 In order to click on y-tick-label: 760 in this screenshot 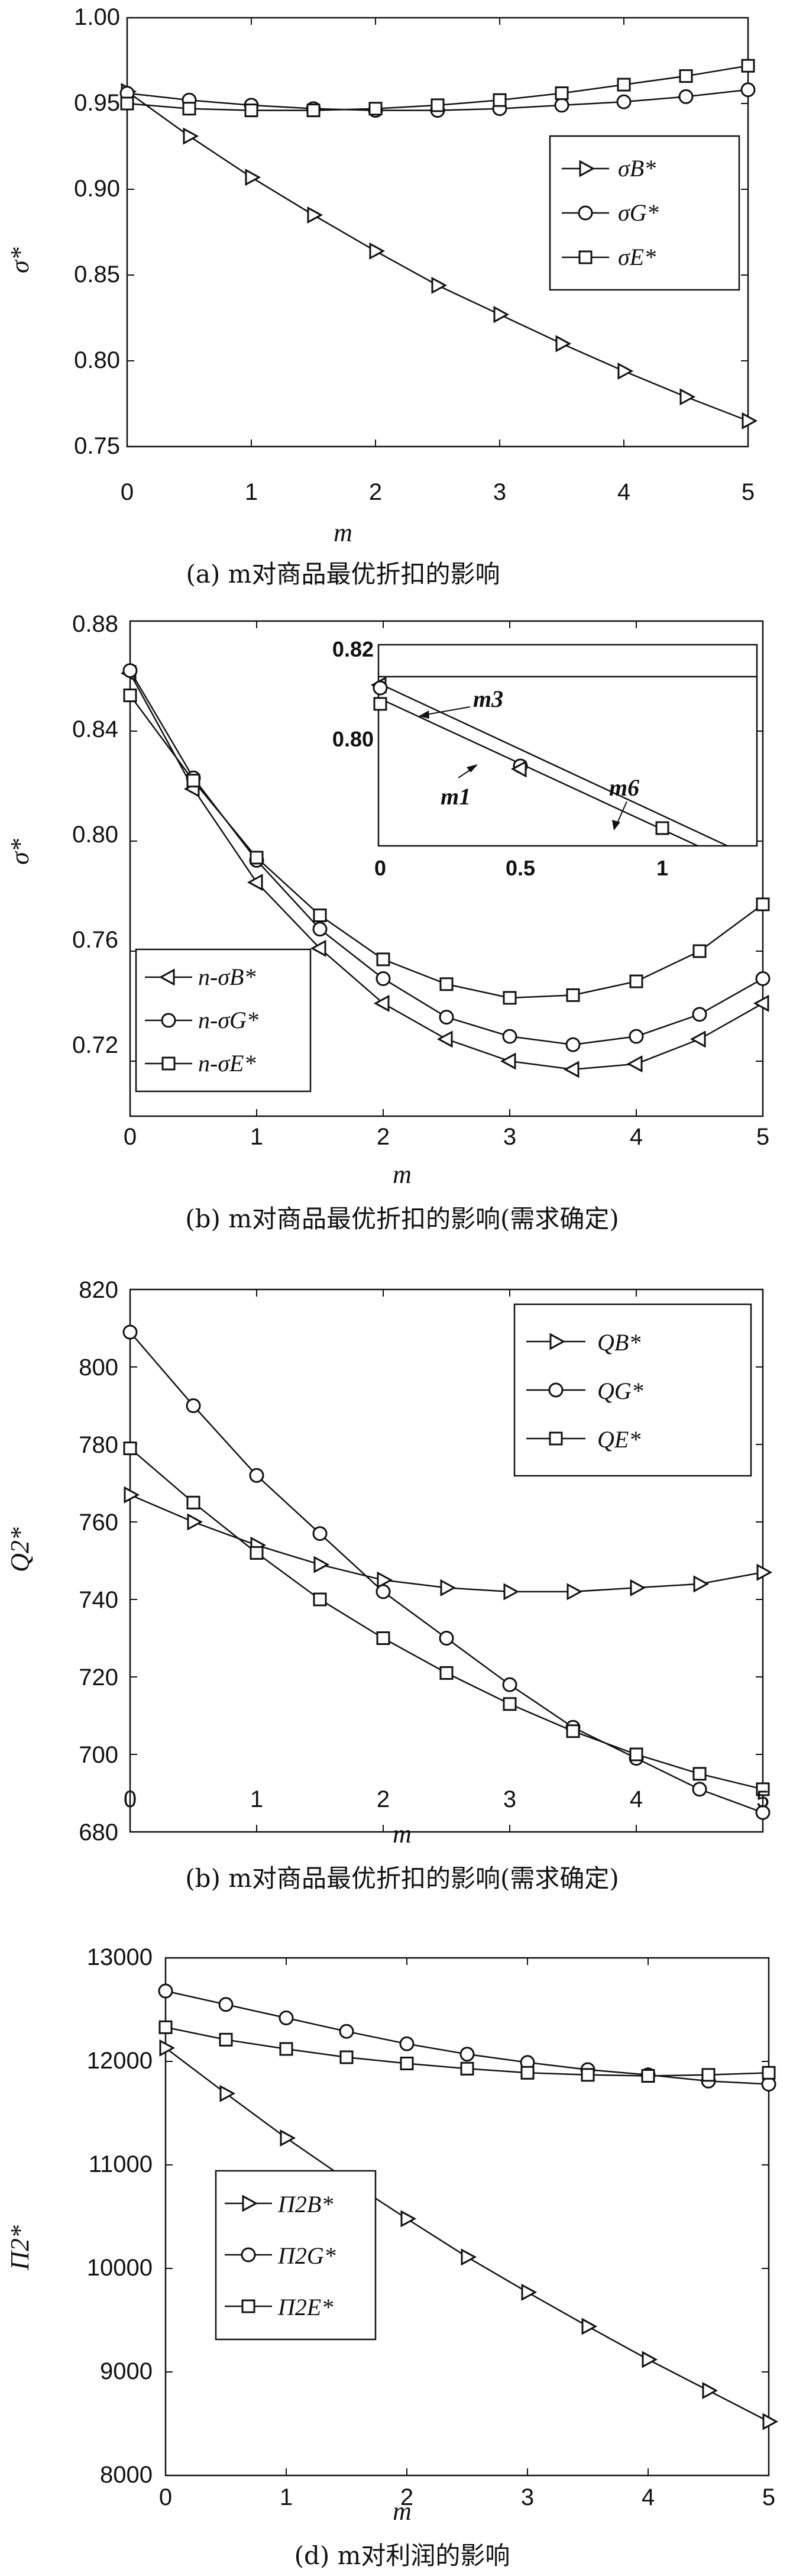, I will do `click(98, 1523)`.